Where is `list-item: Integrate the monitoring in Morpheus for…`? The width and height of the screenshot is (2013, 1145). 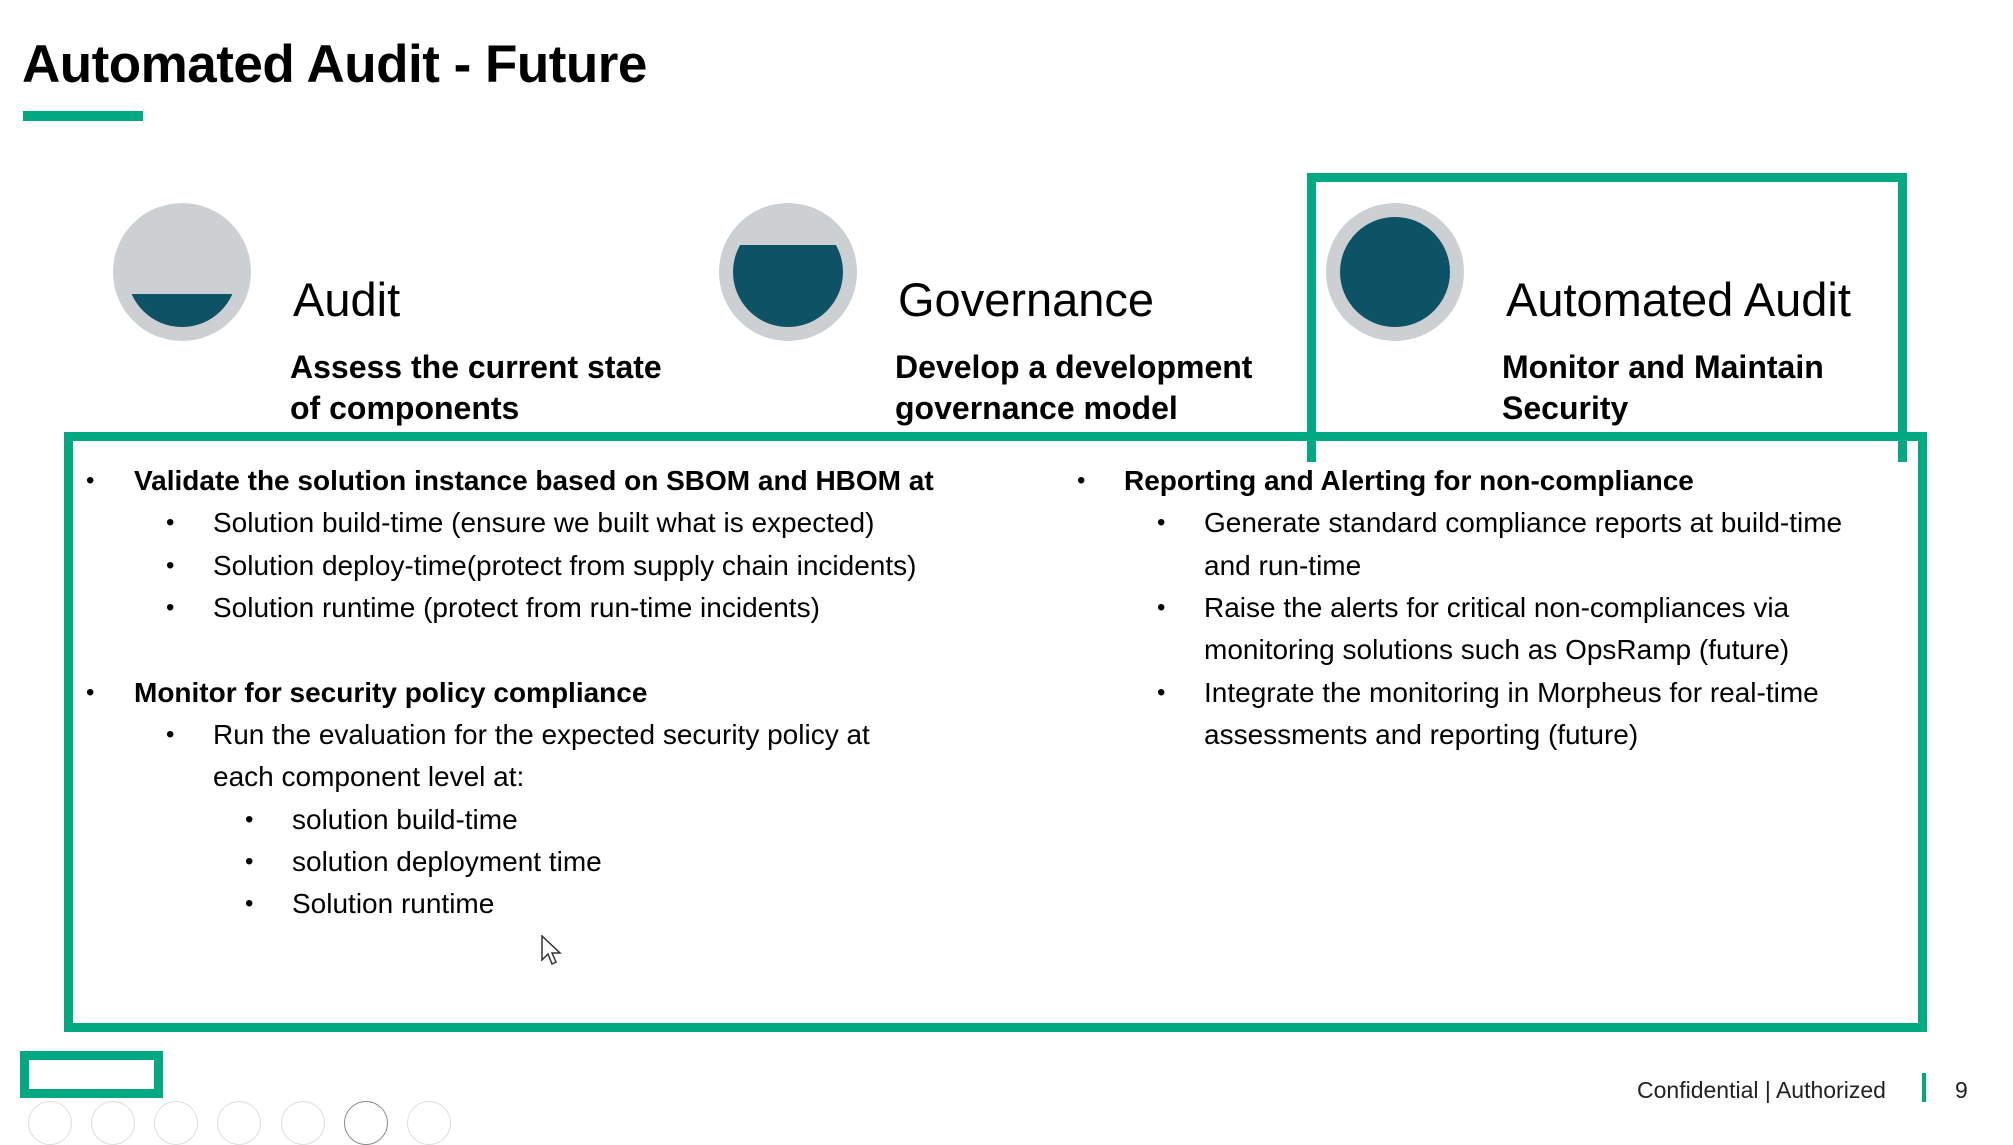 list-item: Integrate the monitoring in Morpheus for… is located at coordinates (1511, 692).